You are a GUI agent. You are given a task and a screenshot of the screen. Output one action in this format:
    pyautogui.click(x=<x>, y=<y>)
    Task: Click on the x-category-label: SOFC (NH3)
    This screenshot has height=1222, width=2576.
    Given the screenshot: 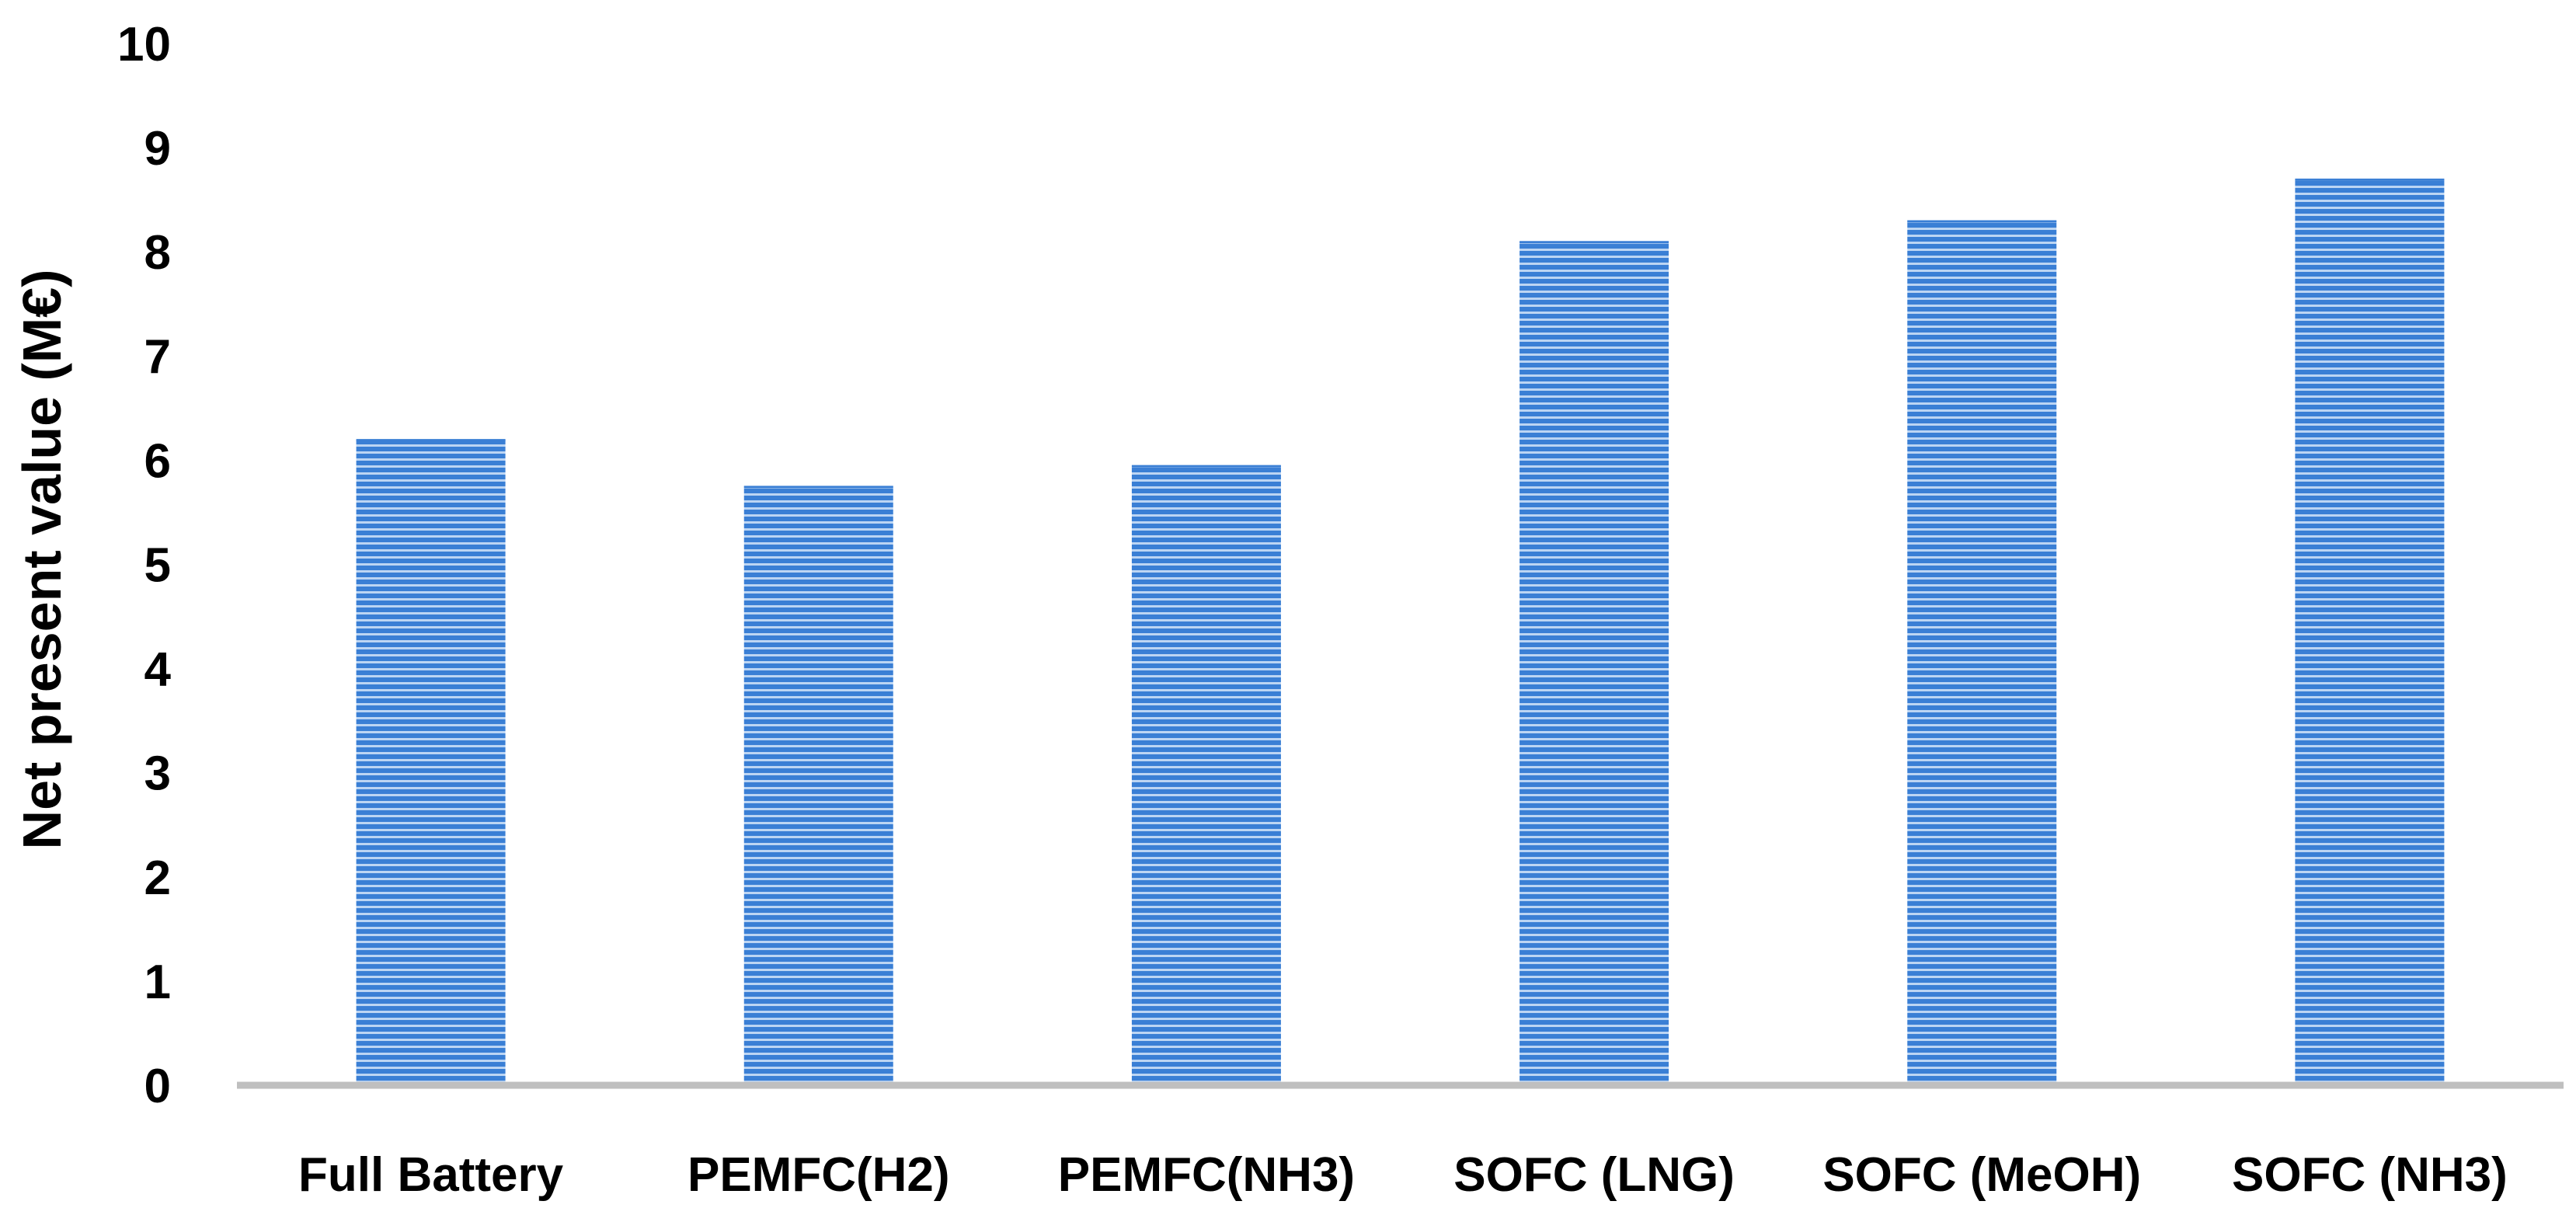 What is the action you would take?
    pyautogui.click(x=2370, y=1175)
    